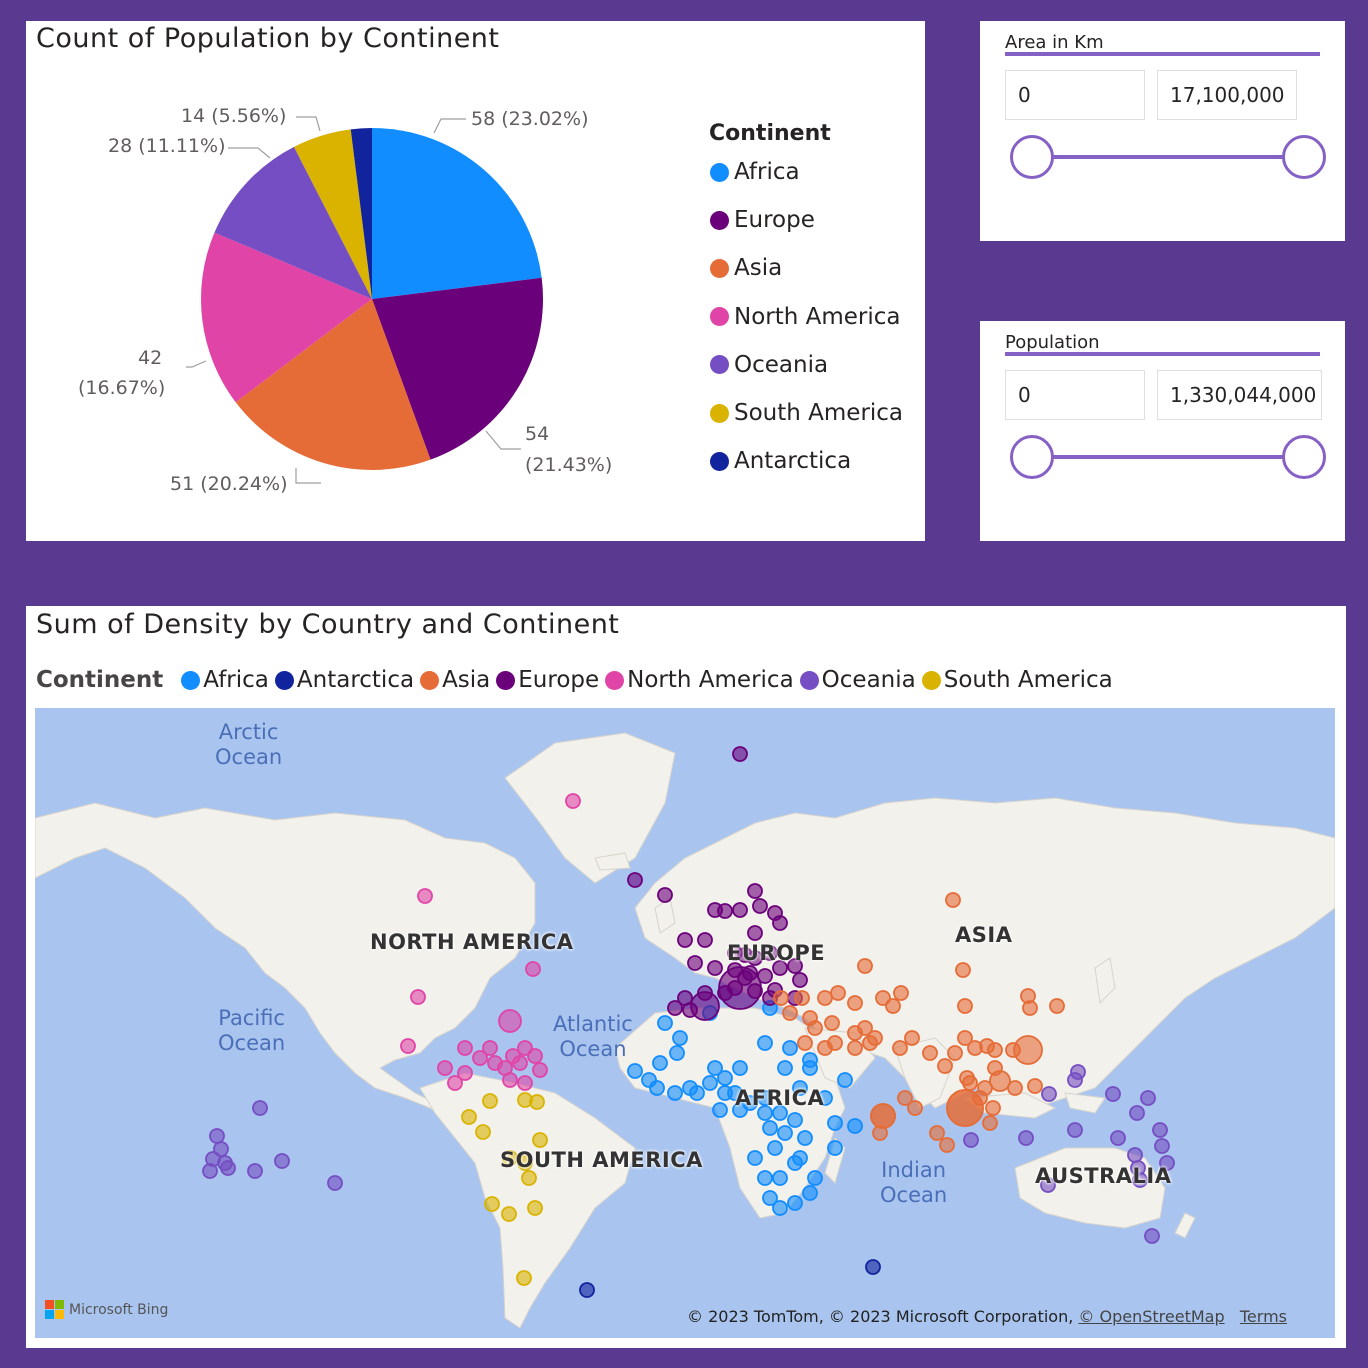  Describe the element at coordinates (361, 213) in the screenshot. I see `pie-slice-antarctica` at that location.